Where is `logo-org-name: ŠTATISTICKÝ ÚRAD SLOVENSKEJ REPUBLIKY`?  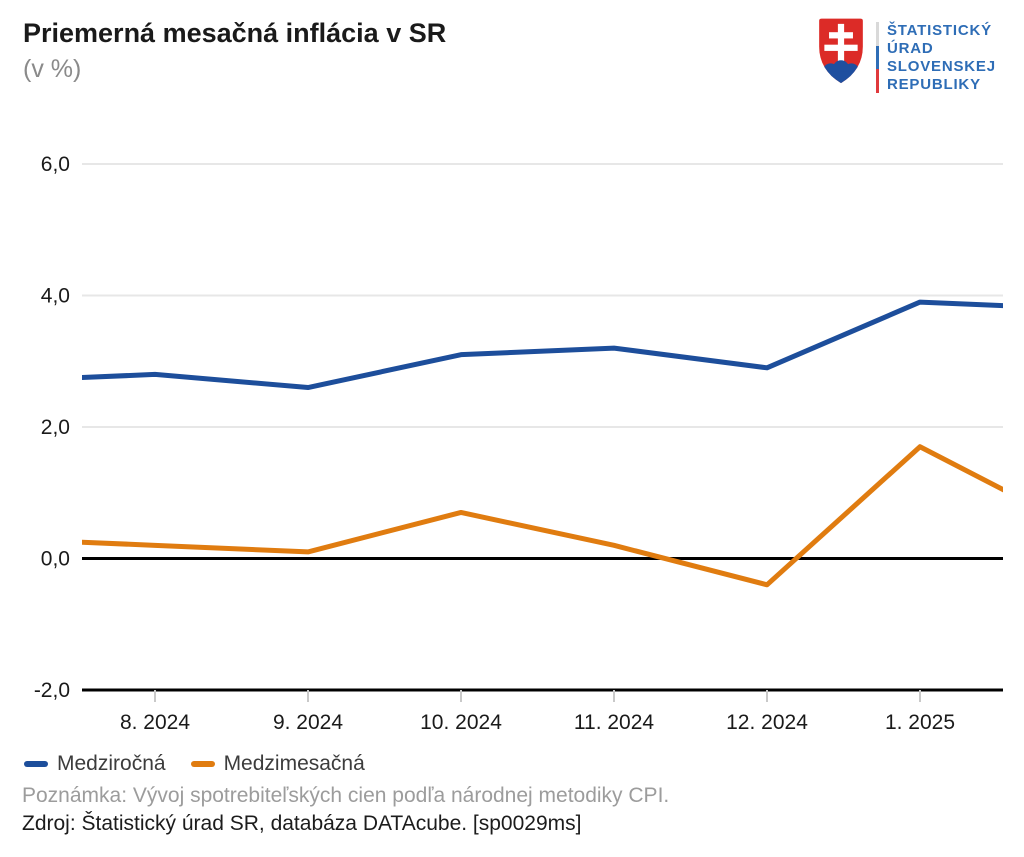 logo-org-name: ŠTATISTICKÝ ÚRAD SLOVENSKEJ REPUBLIKY is located at coordinates (941, 58).